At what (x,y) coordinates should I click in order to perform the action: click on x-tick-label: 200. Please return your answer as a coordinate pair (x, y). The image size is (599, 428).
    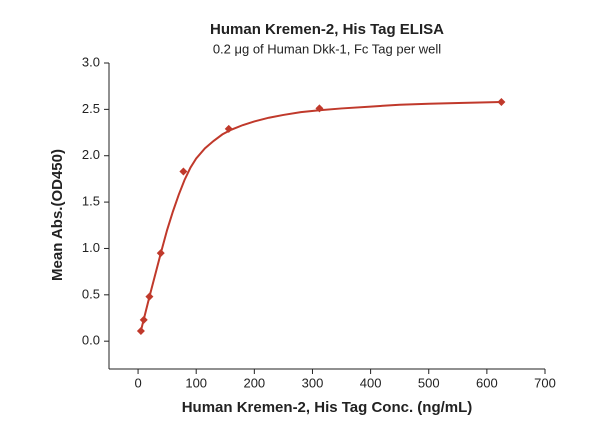
    Looking at the image, I should click on (254, 382).